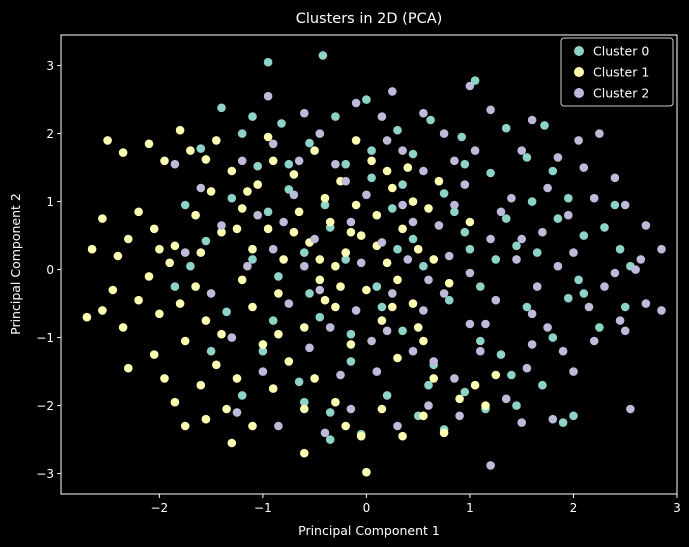  Describe the element at coordinates (45, 406) in the screenshot. I see `y-tick-label: −2` at that location.